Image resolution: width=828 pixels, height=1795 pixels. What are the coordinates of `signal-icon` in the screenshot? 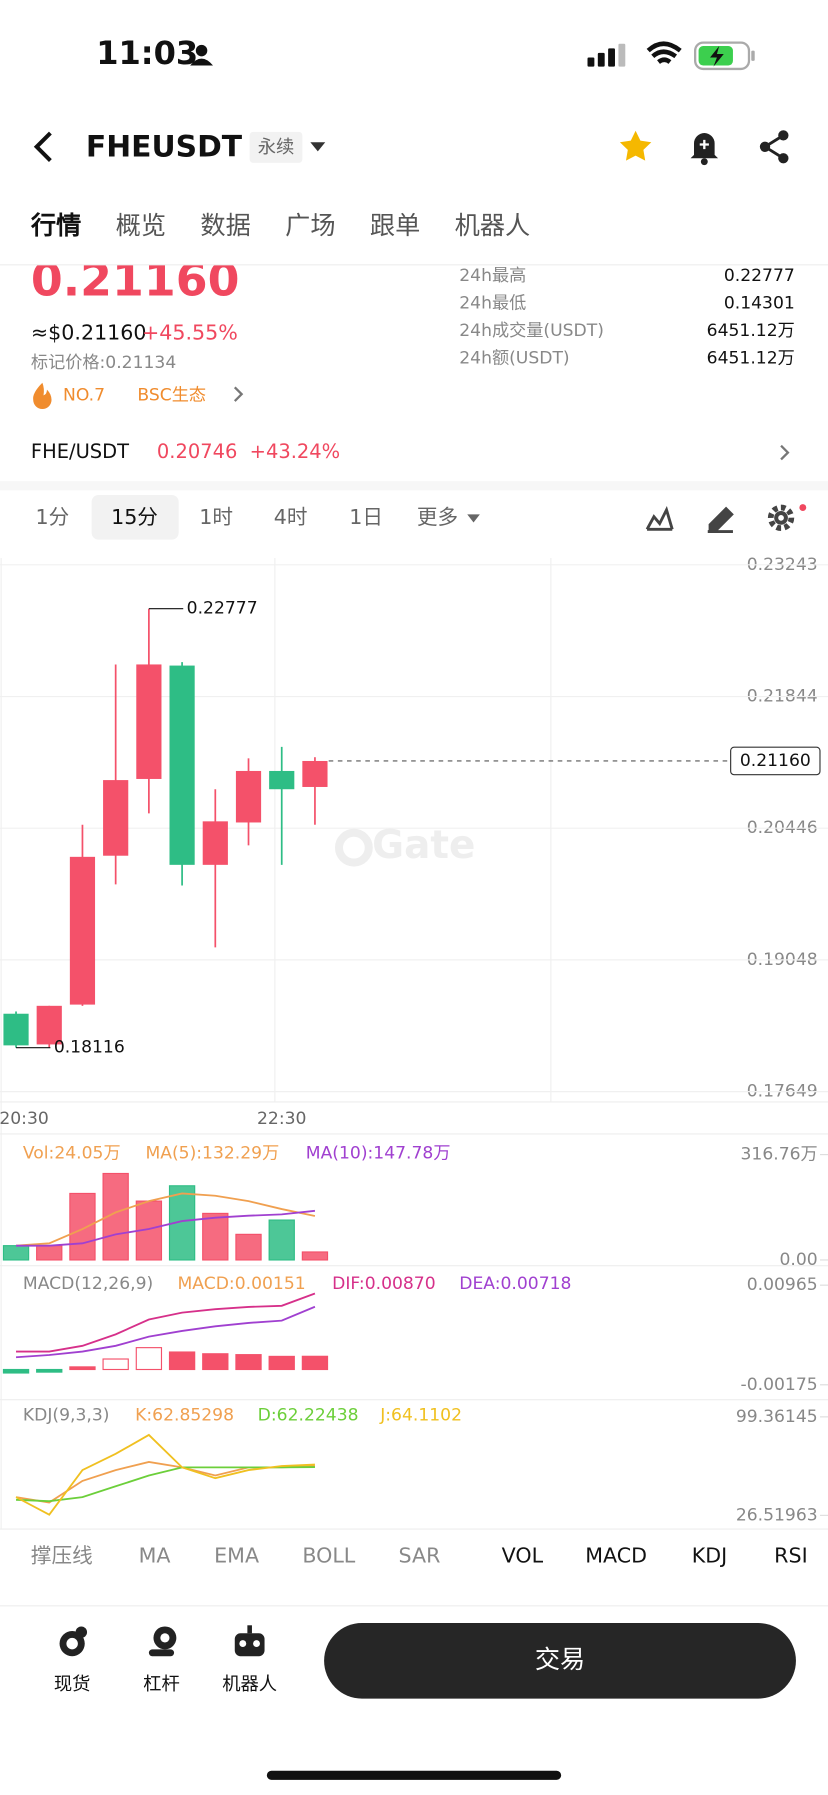 It's located at (606, 55).